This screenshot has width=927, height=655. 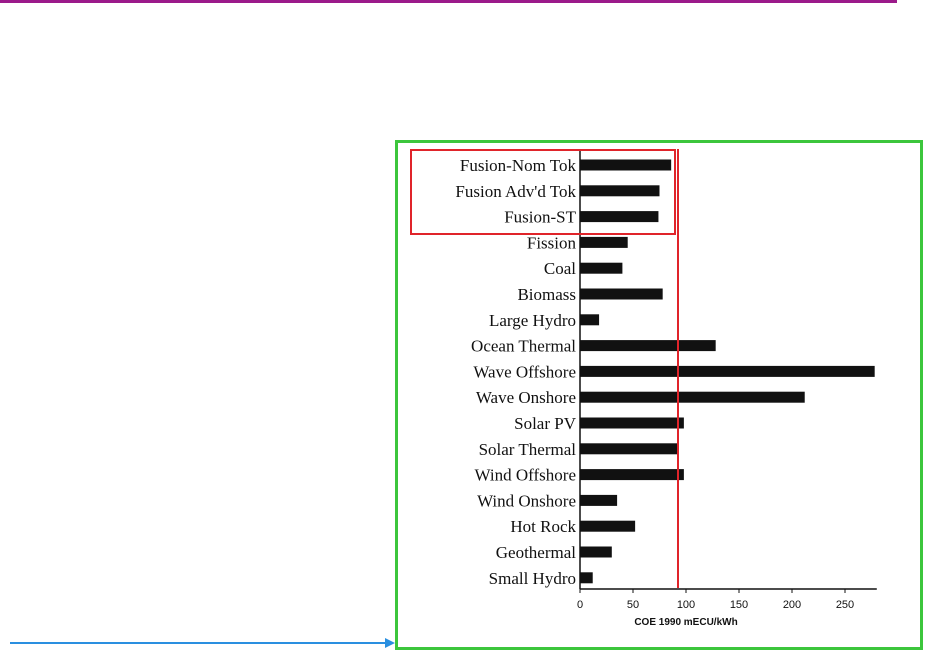 I want to click on x-tick-label: 100, so click(x=686, y=605).